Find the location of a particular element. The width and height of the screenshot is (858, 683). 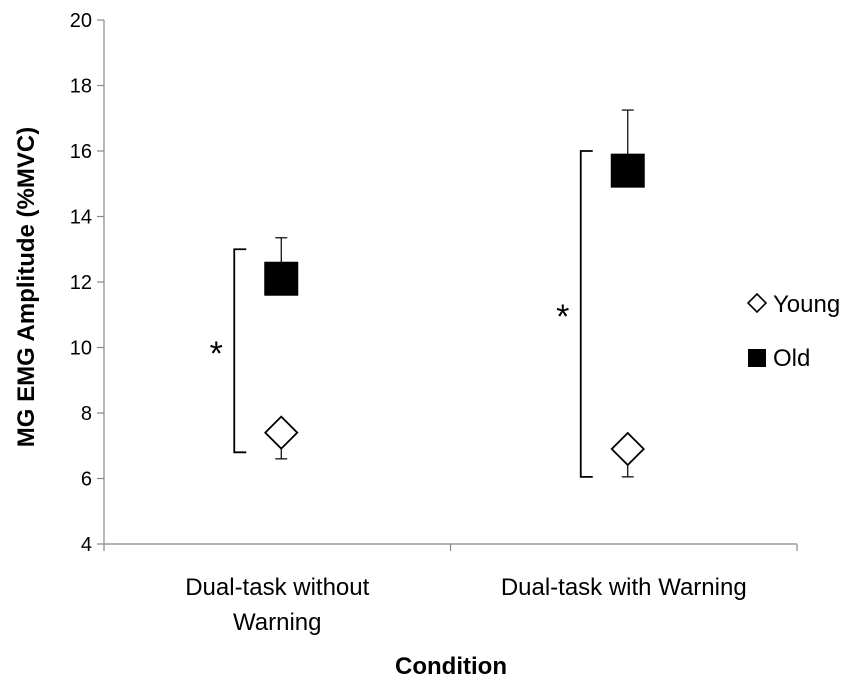

y-tick-label: 12 is located at coordinates (81, 283).